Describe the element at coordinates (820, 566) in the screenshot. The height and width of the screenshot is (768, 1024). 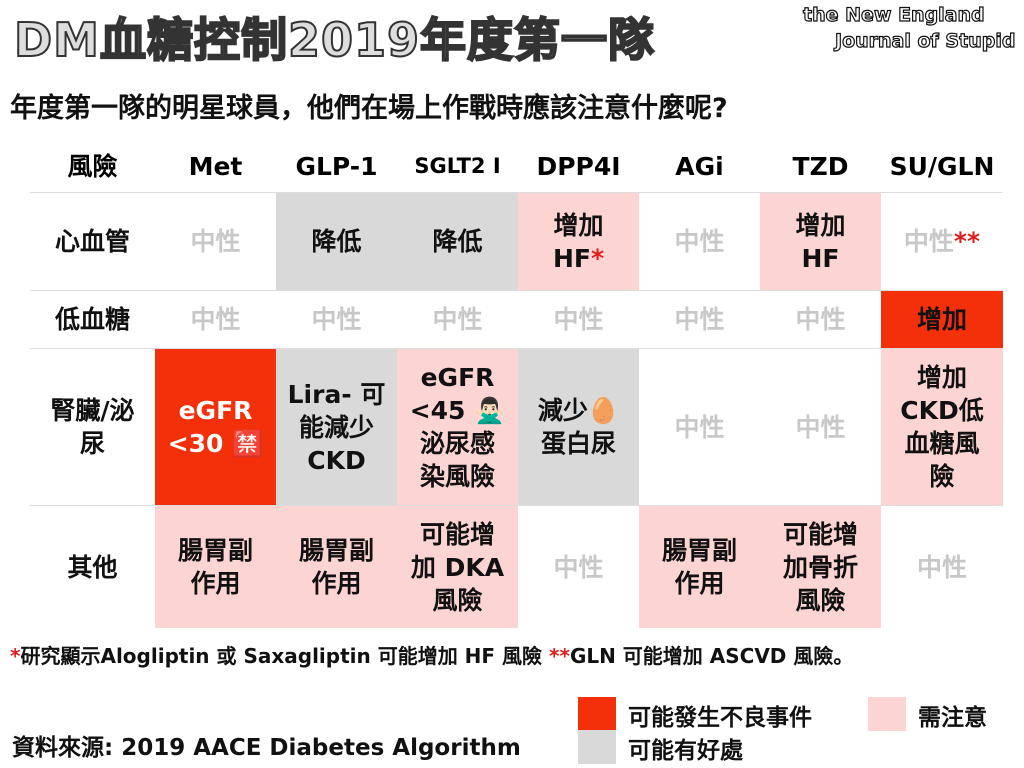
I see `table-cell: 可能增 加骨折 風險` at that location.